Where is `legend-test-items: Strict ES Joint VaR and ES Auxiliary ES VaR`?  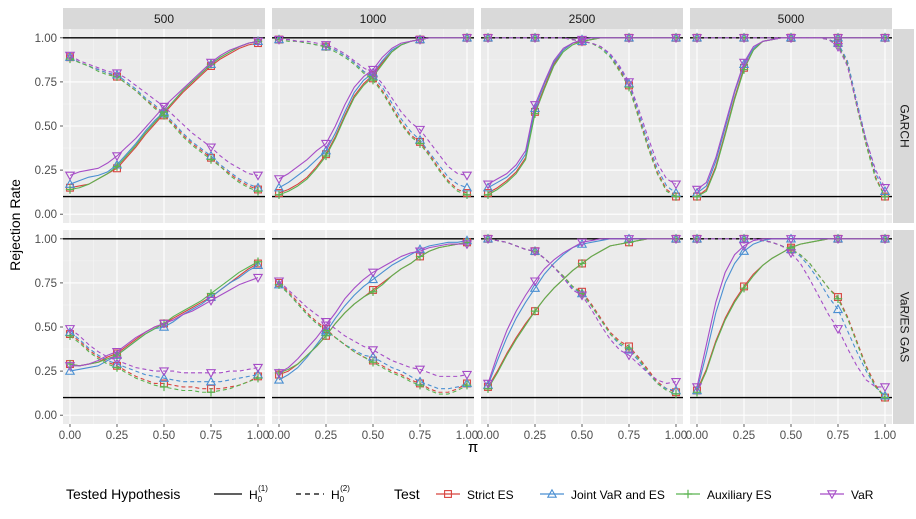 legend-test-items: Strict ES Joint VaR and ES Auxiliary ES VaR is located at coordinates (655, 495).